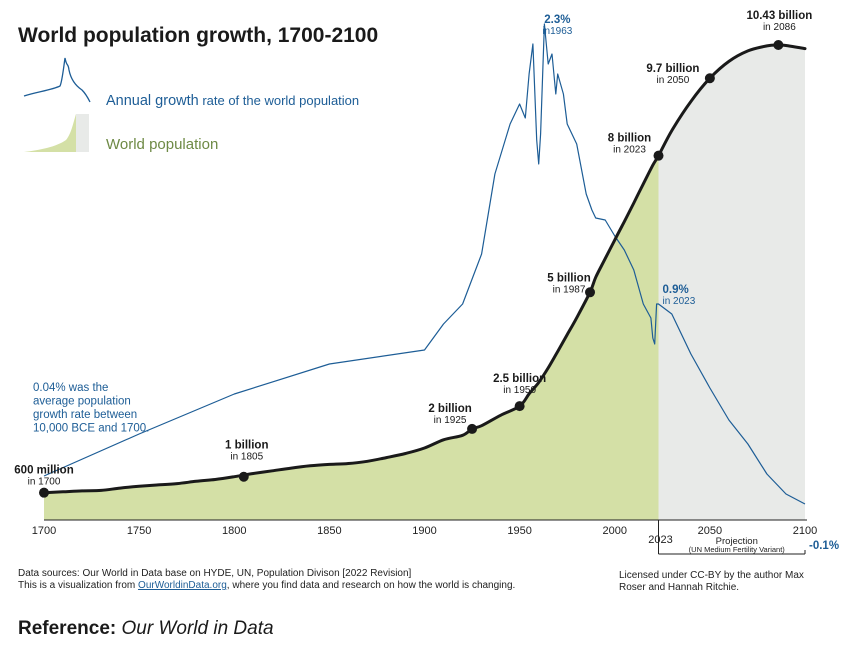 The width and height of the screenshot is (852, 655). Describe the element at coordinates (198, 35) in the screenshot. I see `chart-title: World population growth, 1700-2100` at that location.